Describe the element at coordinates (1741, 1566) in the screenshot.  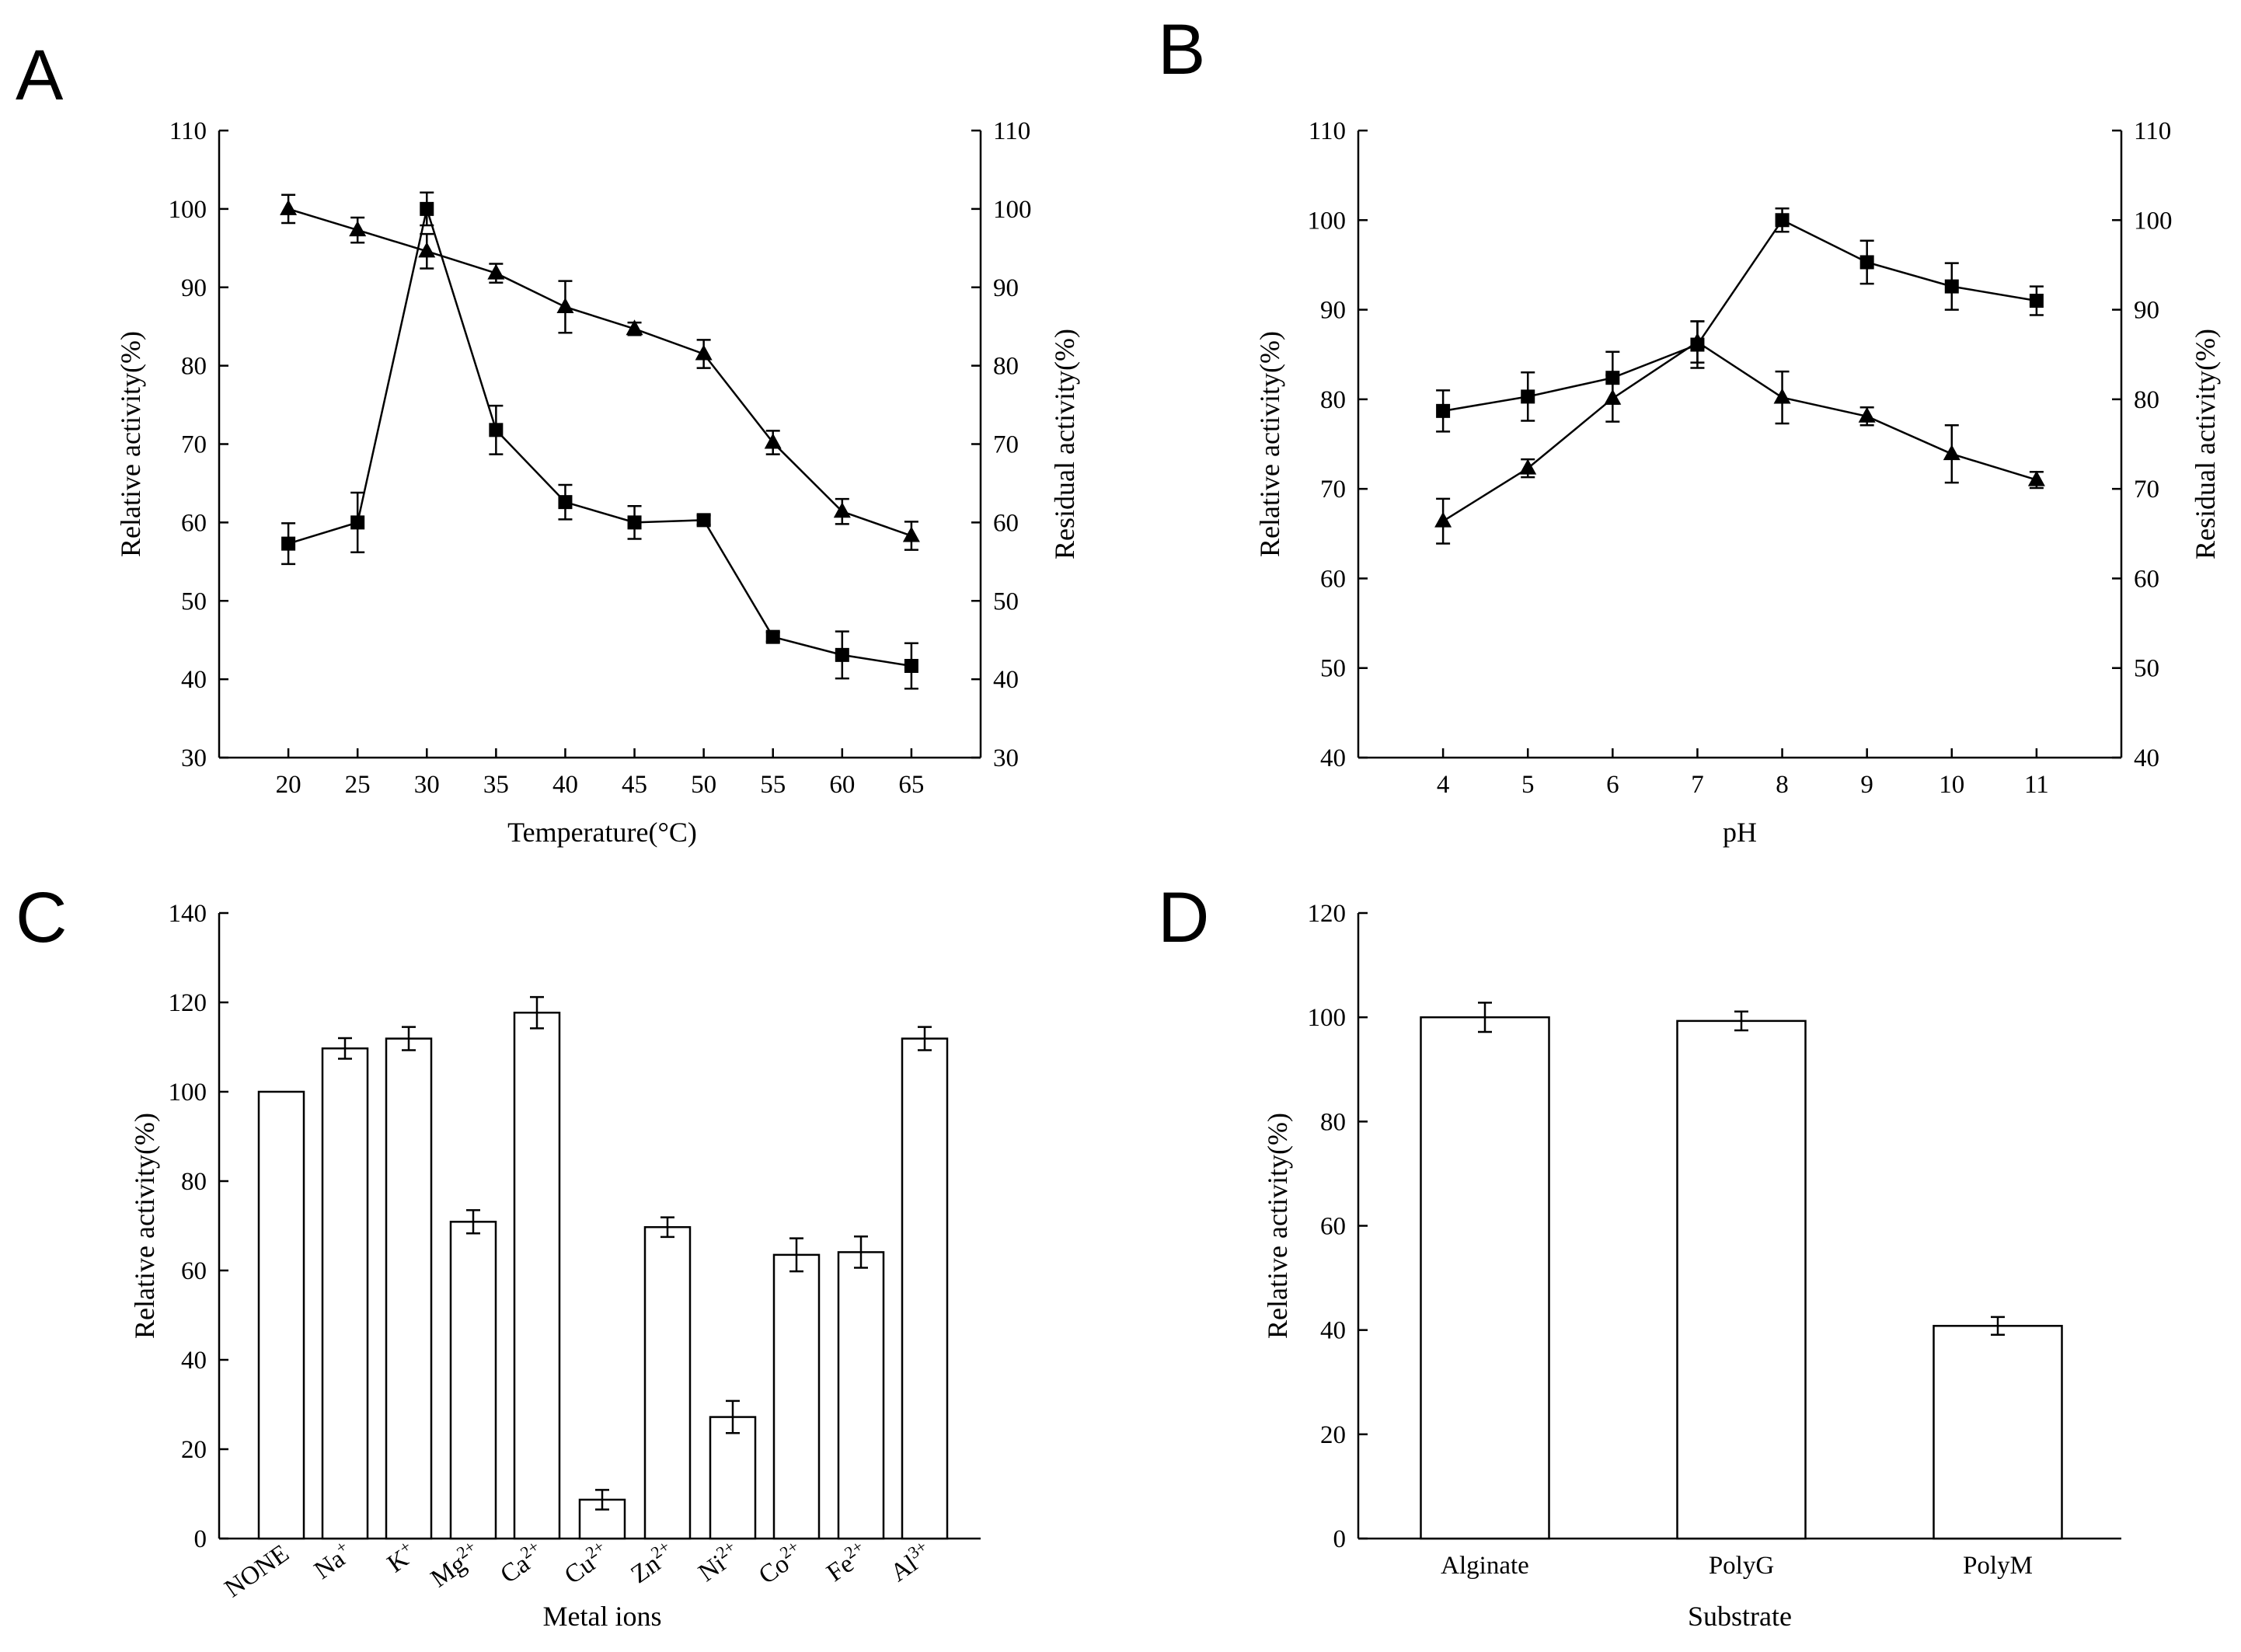
I see `x-tick-label: PolyG` at that location.